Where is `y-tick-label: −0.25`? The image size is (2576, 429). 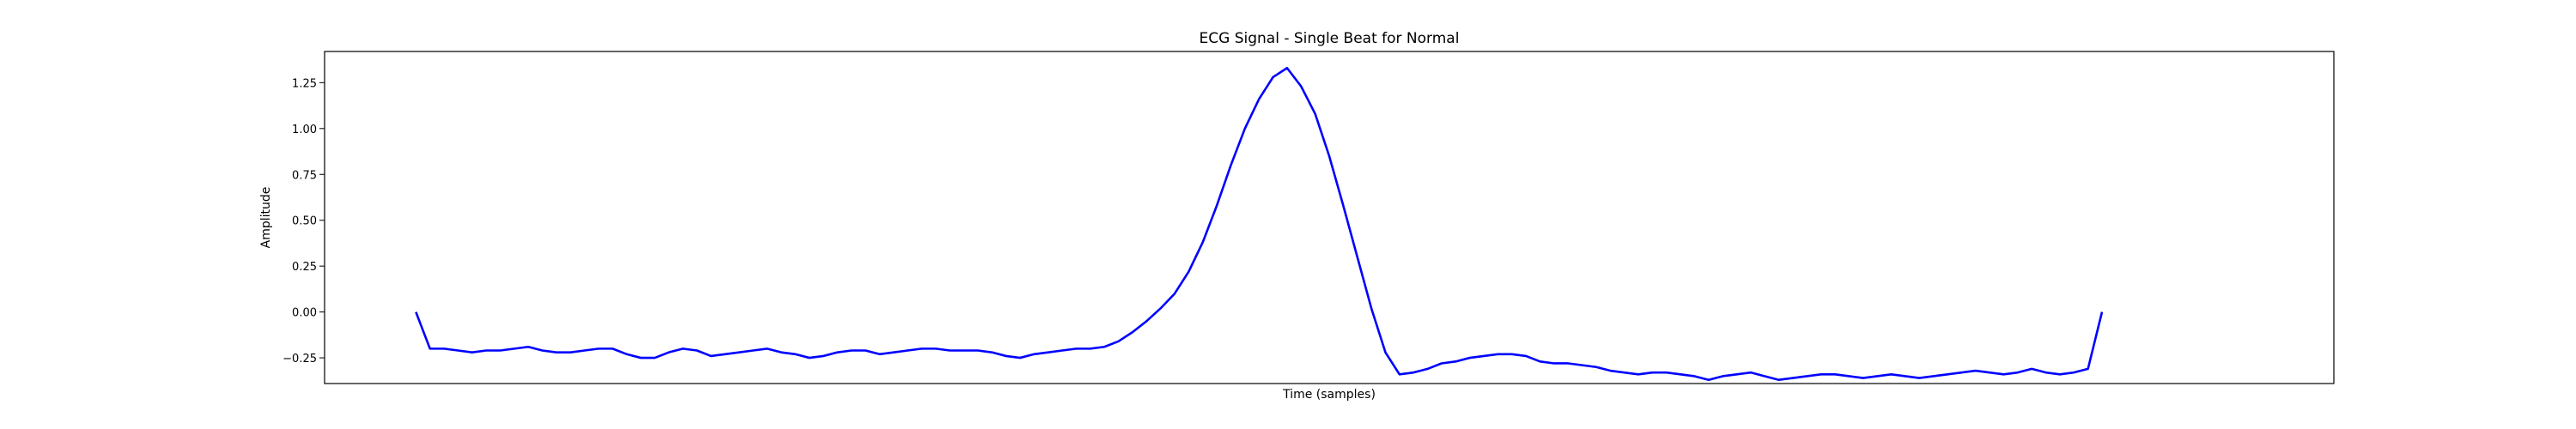
y-tick-label: −0.25 is located at coordinates (300, 359).